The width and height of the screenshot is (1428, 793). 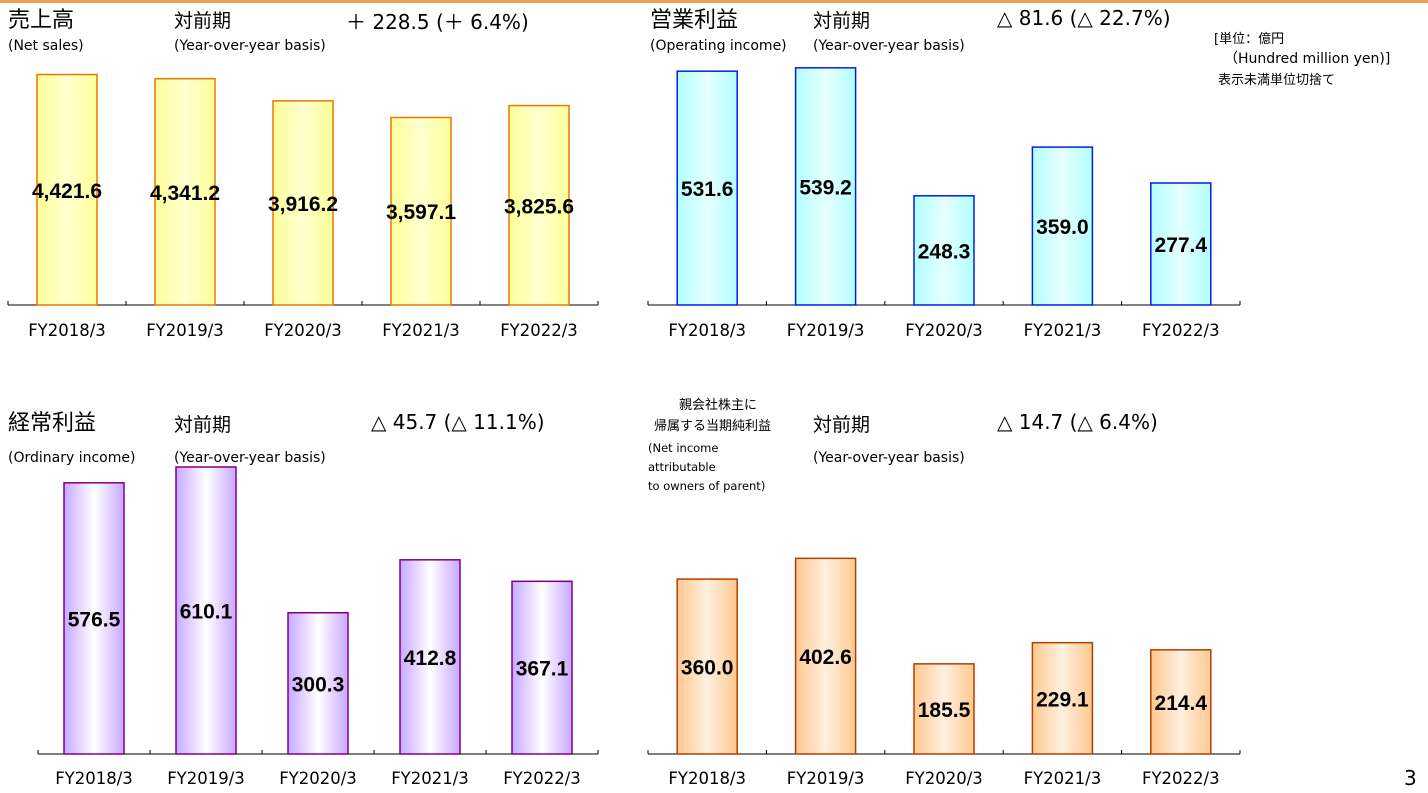 What do you see at coordinates (714, 1) in the screenshot?
I see `top-accent-line` at bounding box center [714, 1].